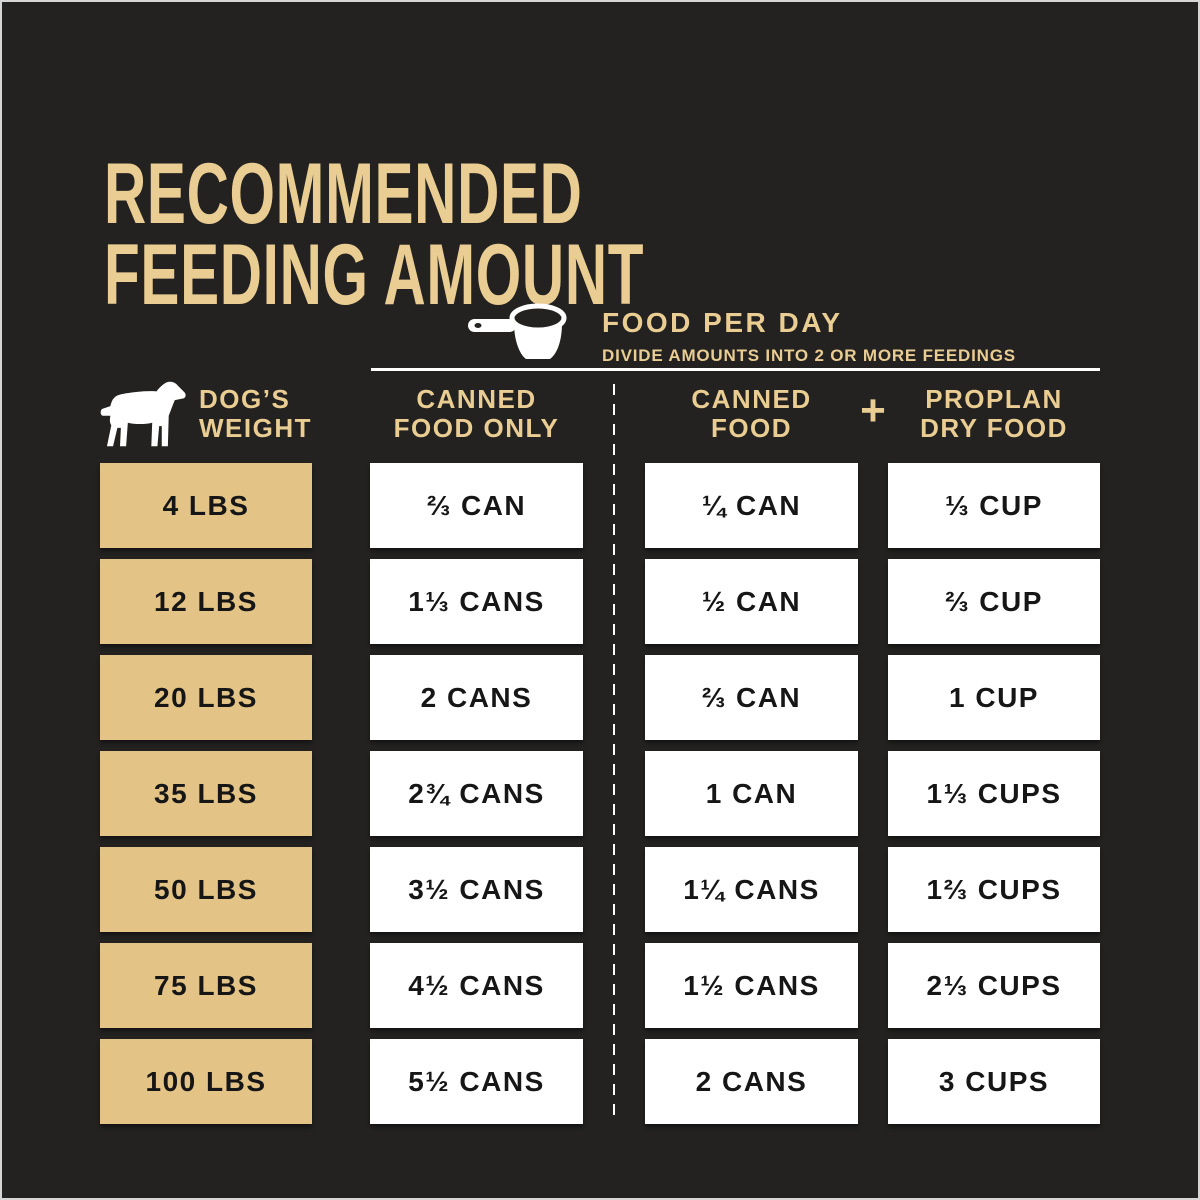 The width and height of the screenshot is (1200, 1200). Describe the element at coordinates (476, 601) in the screenshot. I see `canned-only-cell: 1⅓ CANS` at that location.